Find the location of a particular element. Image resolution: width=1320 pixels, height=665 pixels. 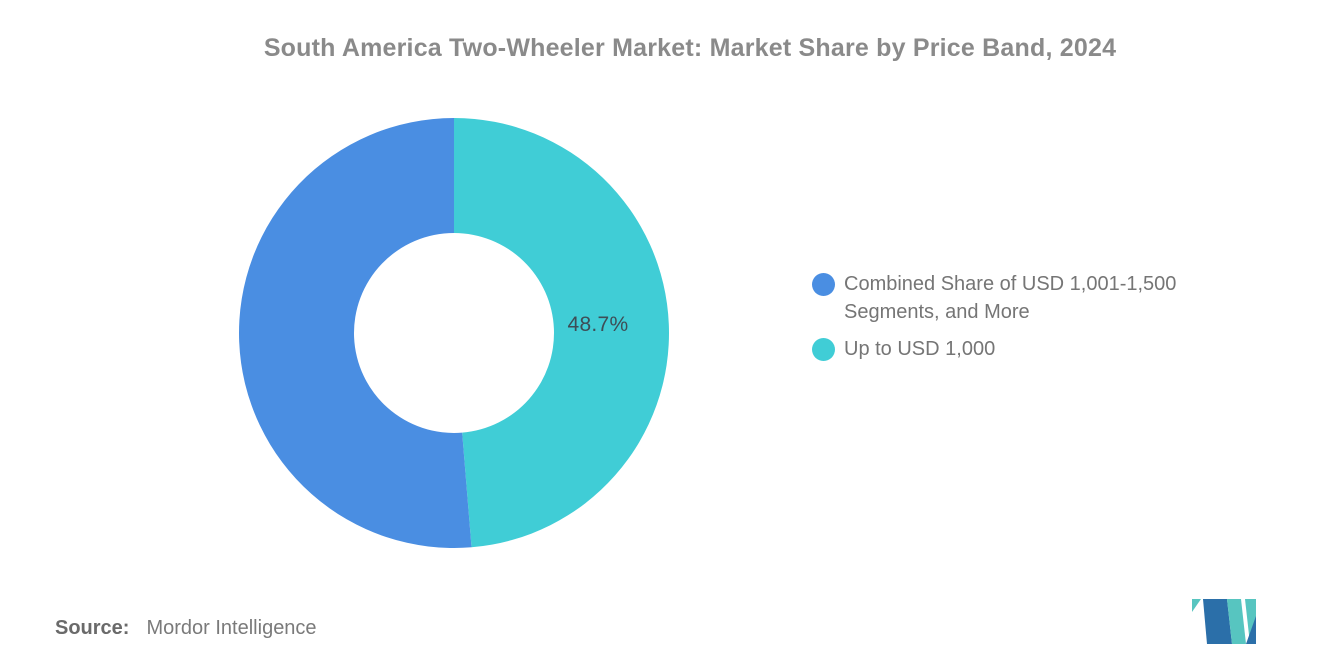

logo-blue-bottom-right-triangle is located at coordinates (1251, 630).